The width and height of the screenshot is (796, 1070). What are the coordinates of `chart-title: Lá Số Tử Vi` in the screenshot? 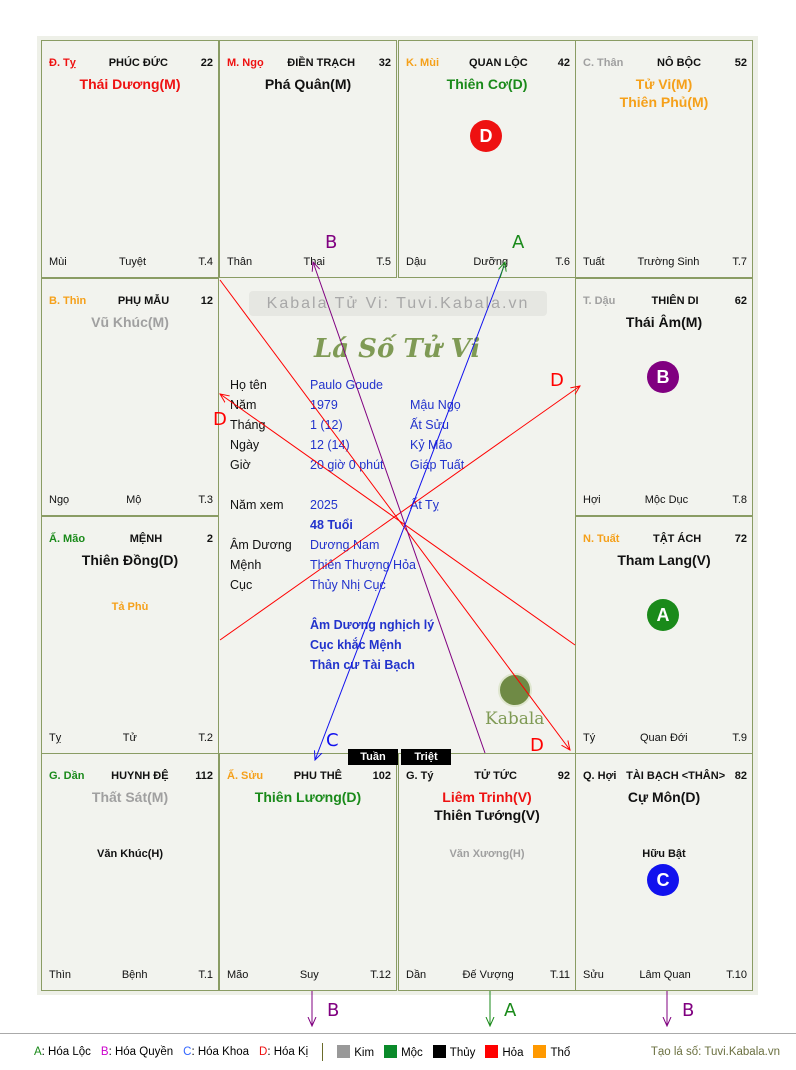 It's located at (397, 349).